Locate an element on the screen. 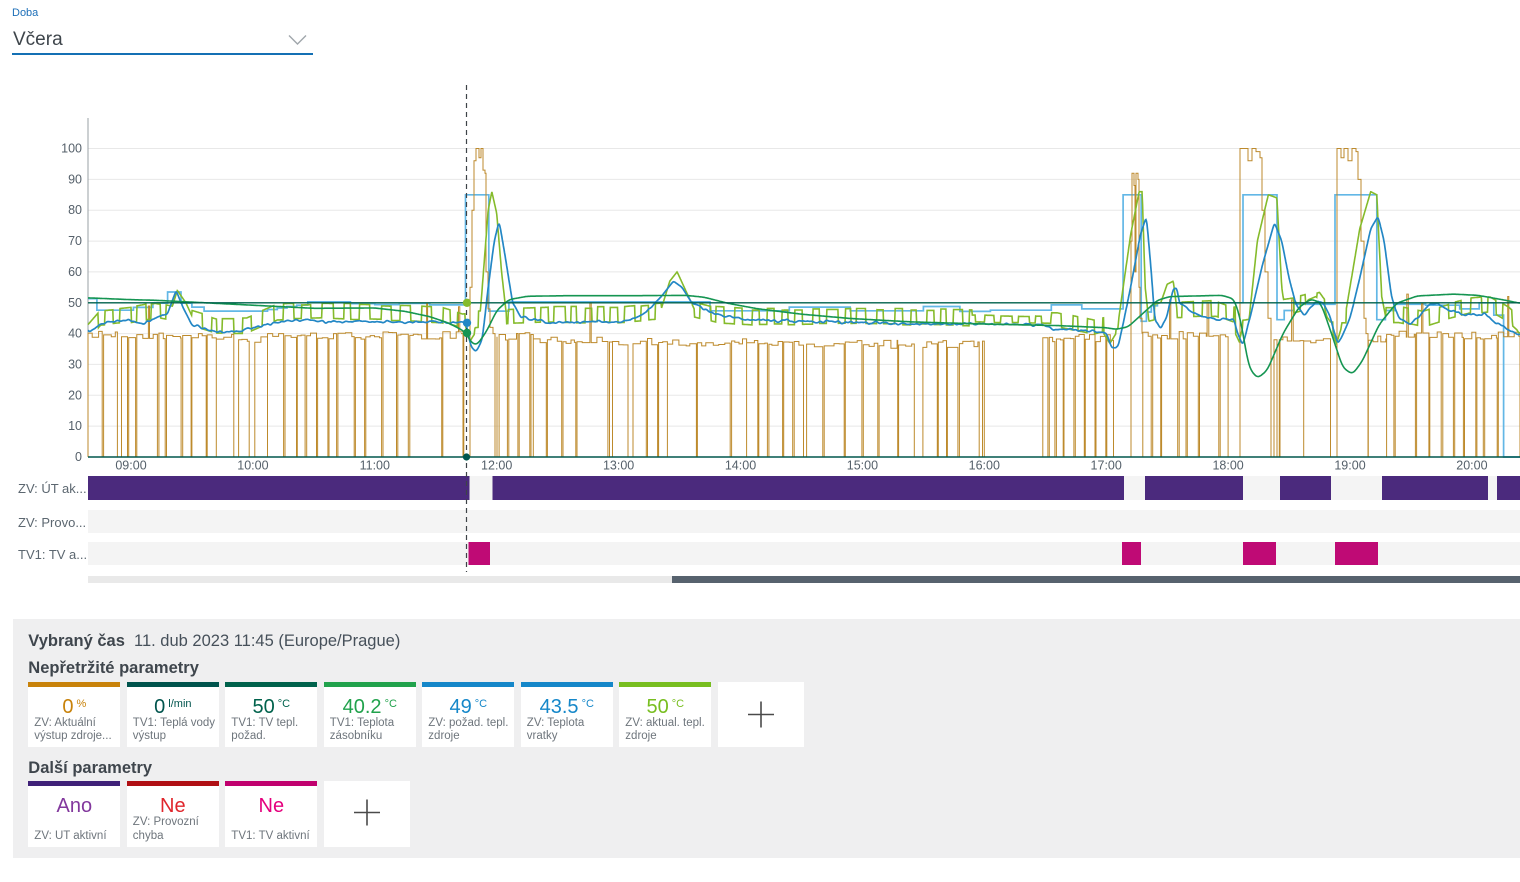 This screenshot has height=882, width=1520. svg-text:TV1: TV a...: TV1 is located at coordinates (52, 554).